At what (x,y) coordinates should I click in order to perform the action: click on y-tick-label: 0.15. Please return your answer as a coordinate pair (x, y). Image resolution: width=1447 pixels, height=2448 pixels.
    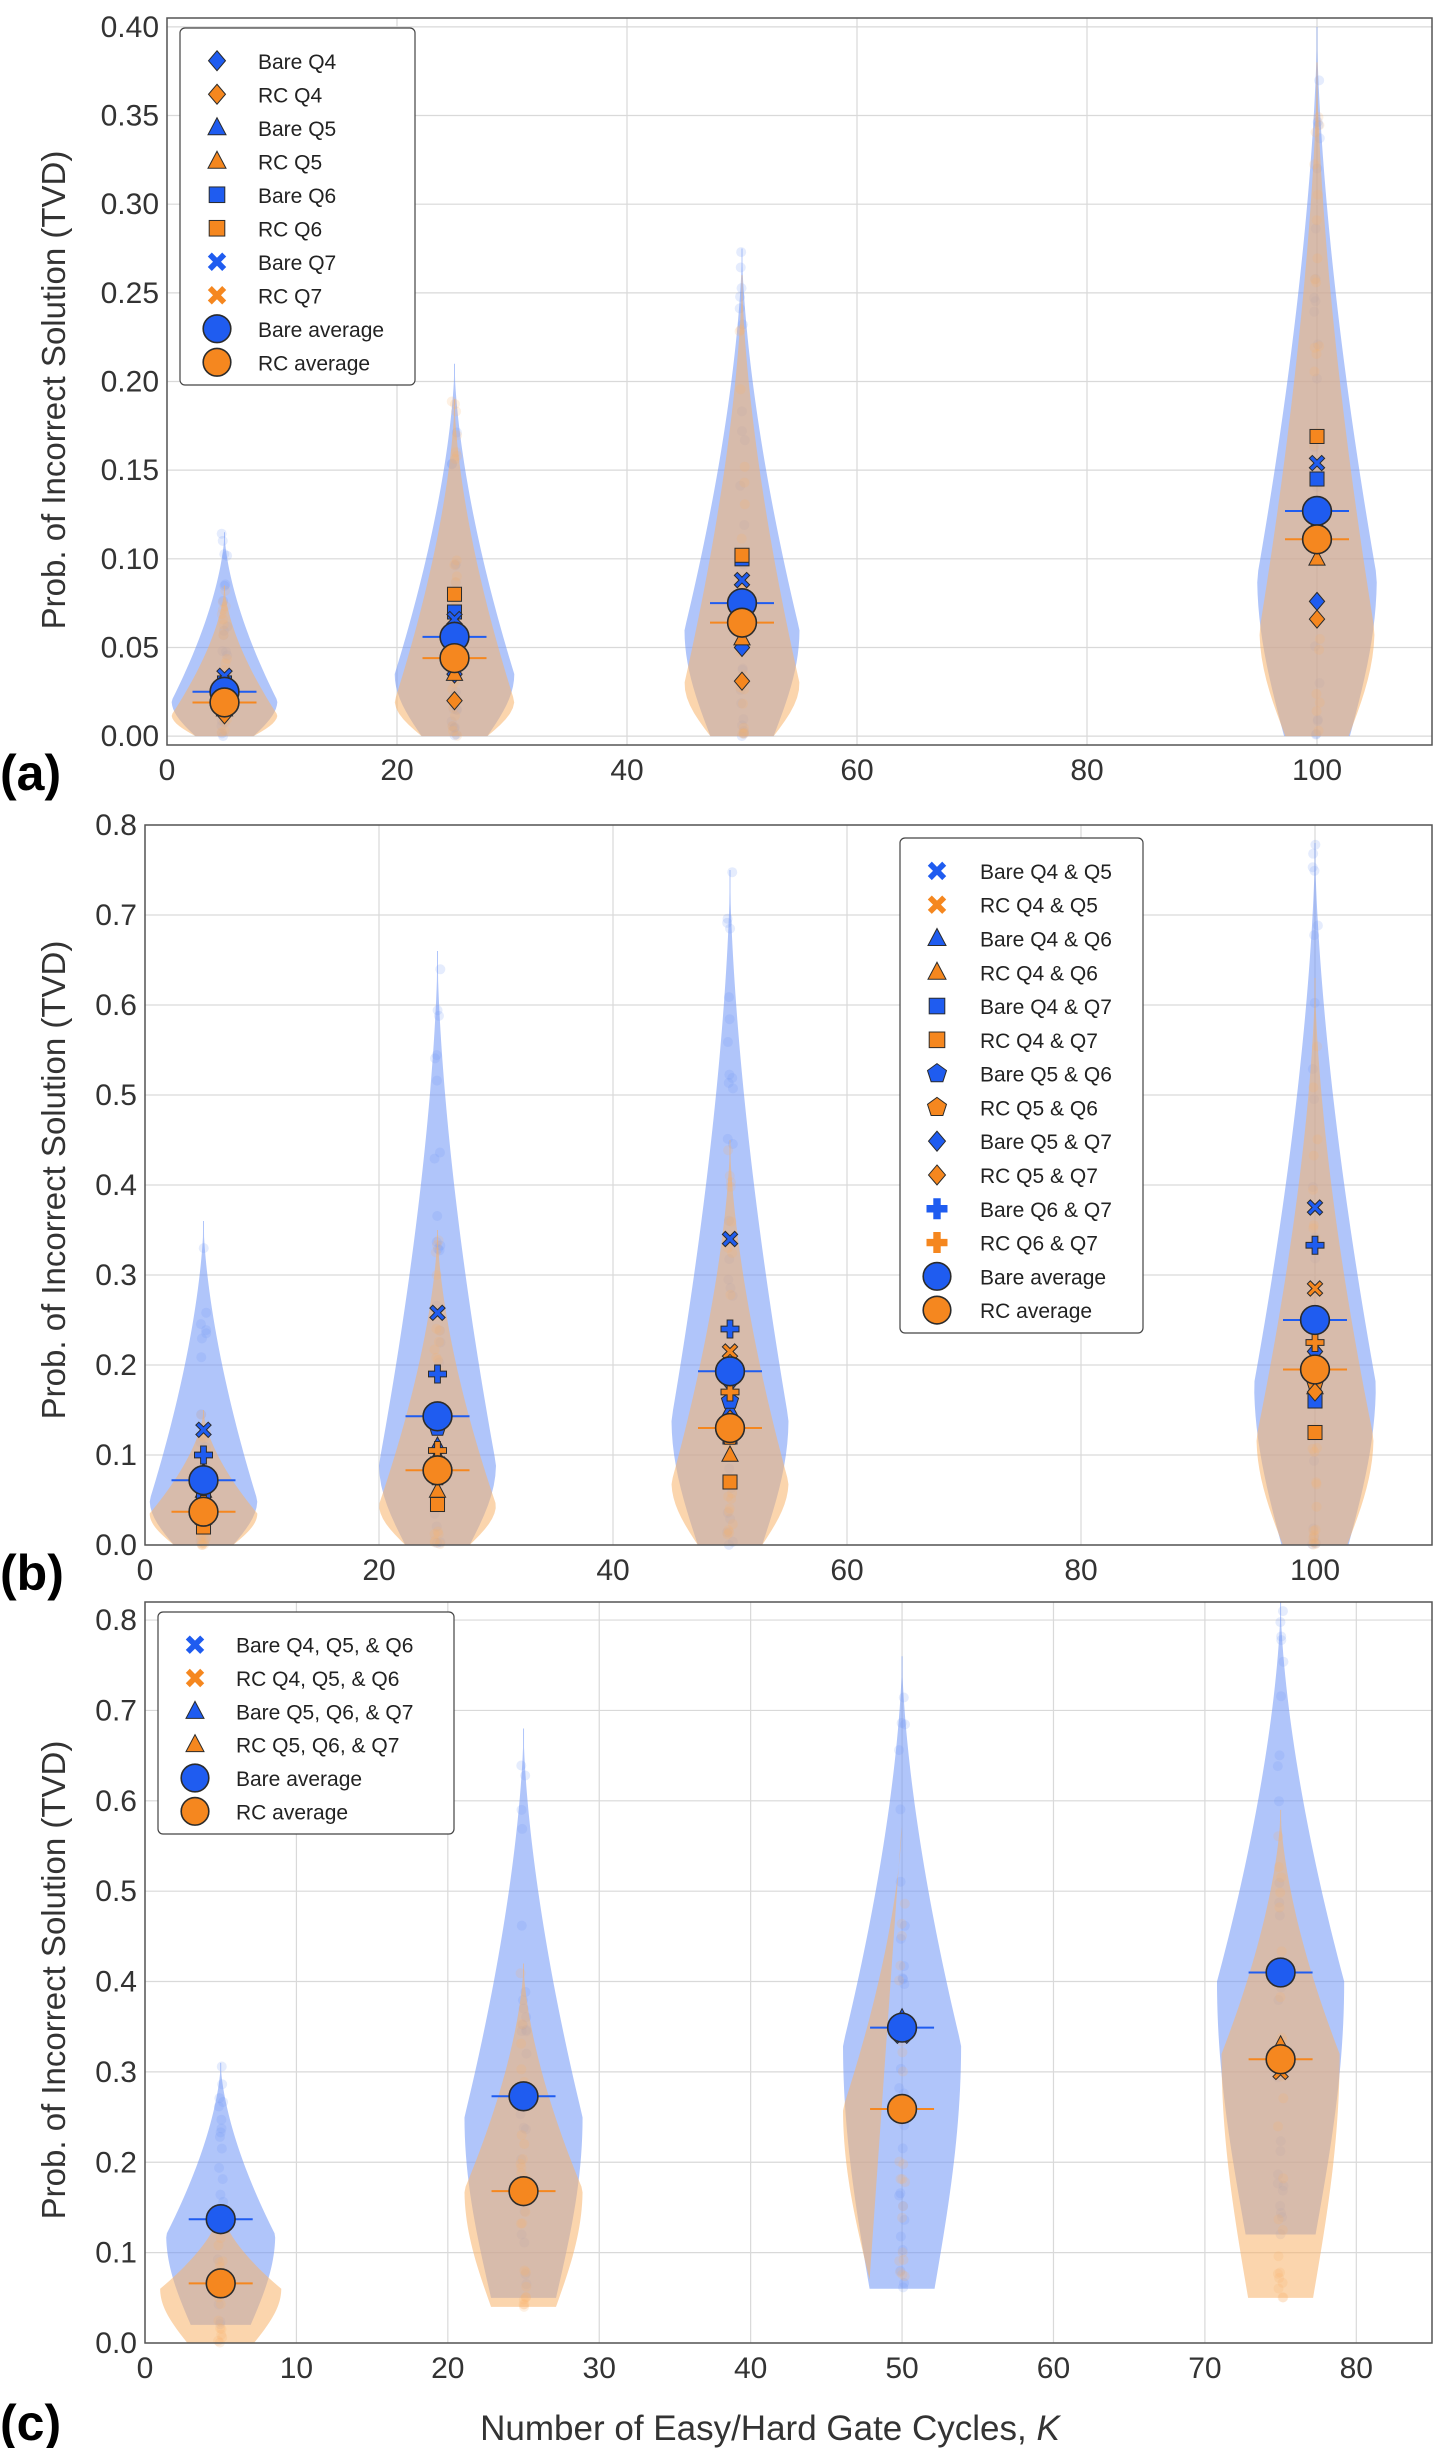
    Looking at the image, I should click on (130, 470).